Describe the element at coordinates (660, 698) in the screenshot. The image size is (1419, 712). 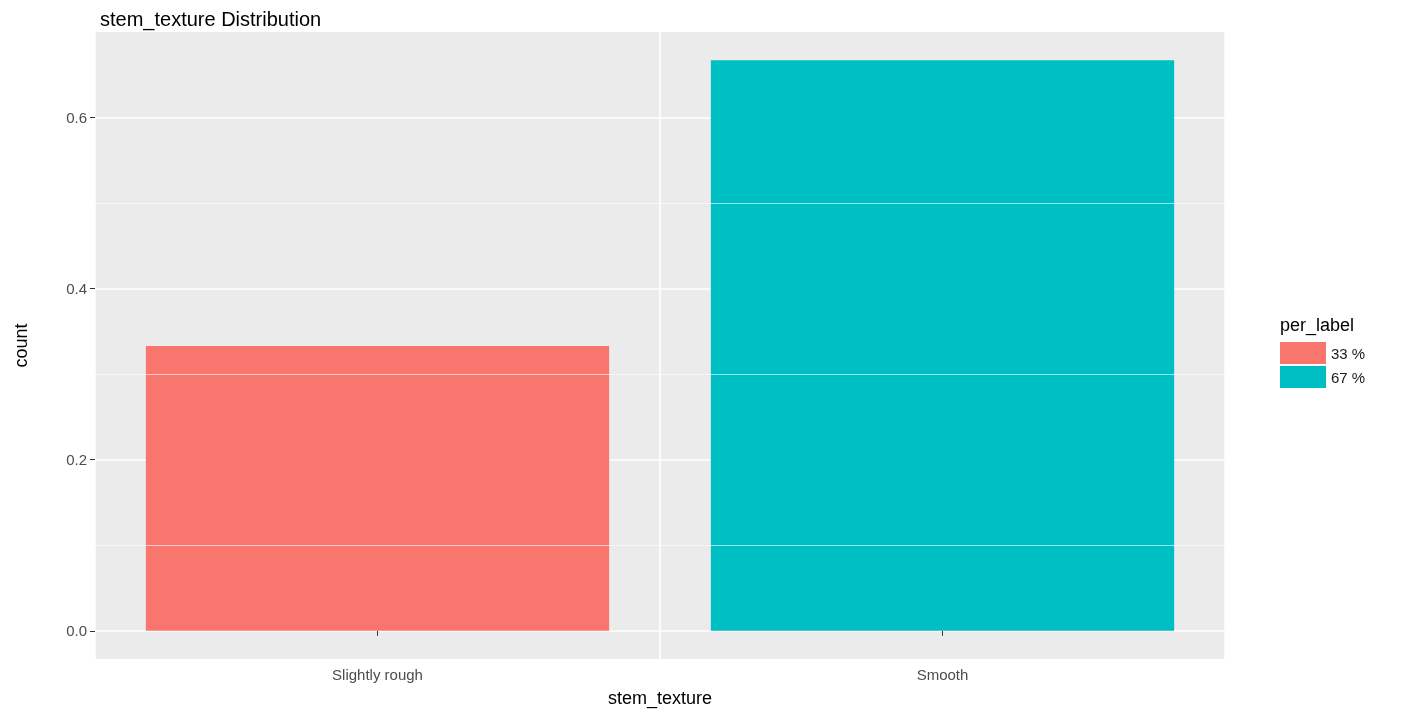
I see `x-axis-title: stem_texture` at that location.